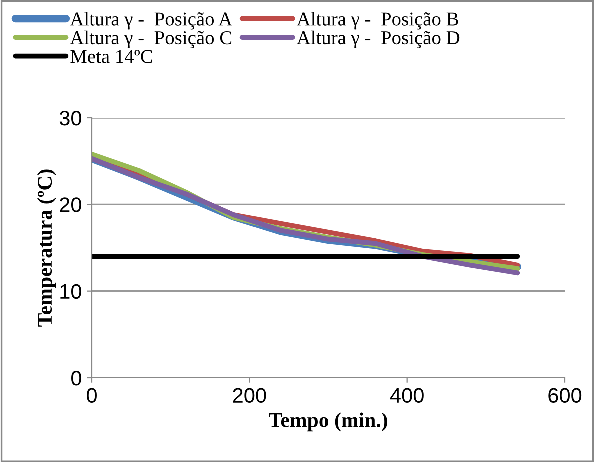  Describe the element at coordinates (328, 422) in the screenshot. I see `x-axis-title: Tempo (min.)` at that location.